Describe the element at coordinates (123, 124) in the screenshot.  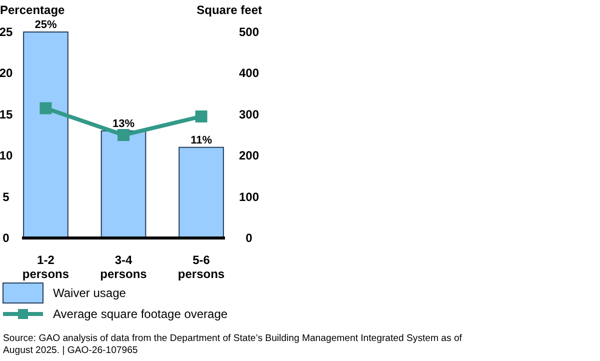
I see `data-label: 13%` at that location.